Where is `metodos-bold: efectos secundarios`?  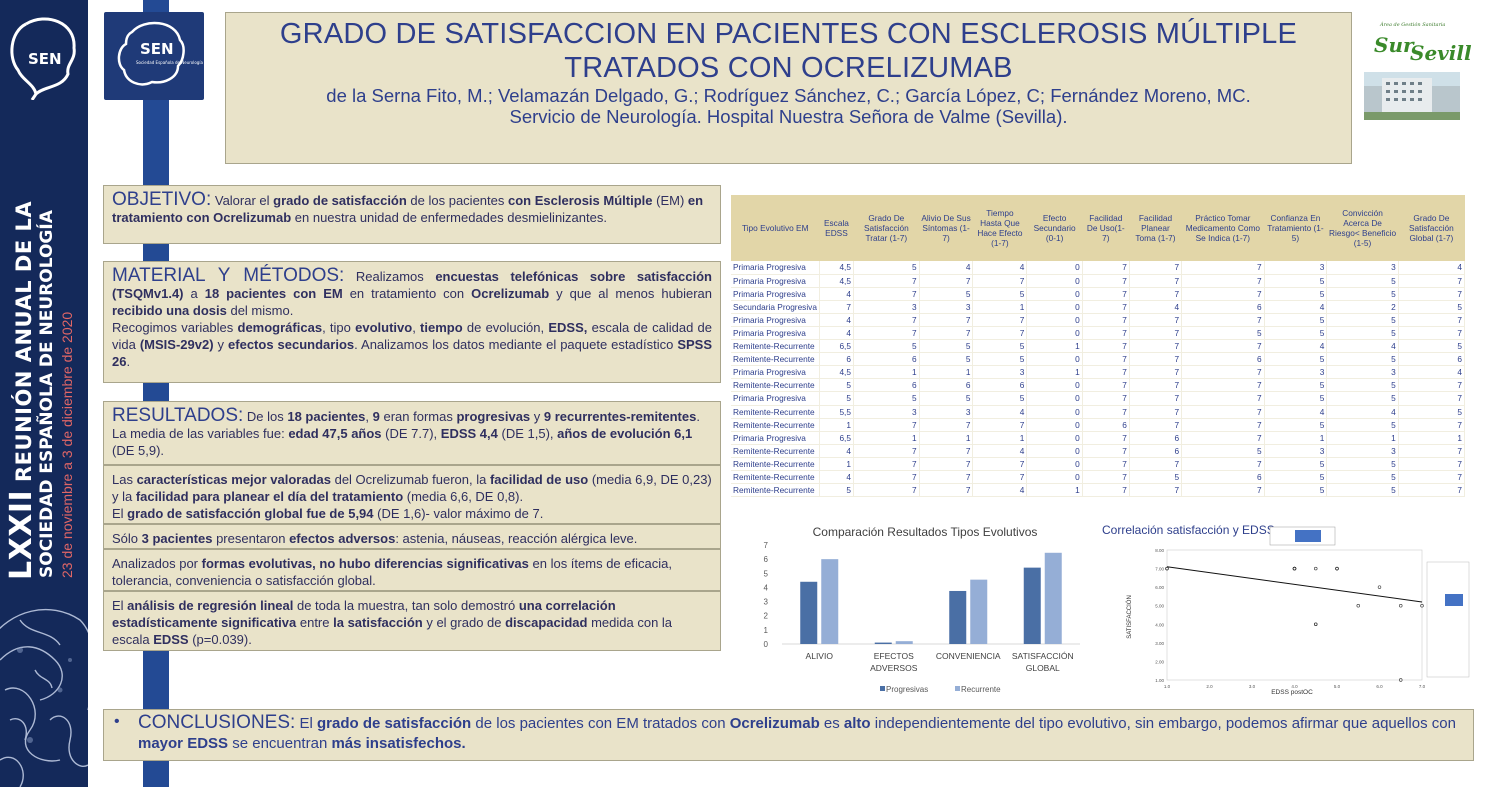
metodos-bold: efectos secundarios is located at coordinates (291, 344).